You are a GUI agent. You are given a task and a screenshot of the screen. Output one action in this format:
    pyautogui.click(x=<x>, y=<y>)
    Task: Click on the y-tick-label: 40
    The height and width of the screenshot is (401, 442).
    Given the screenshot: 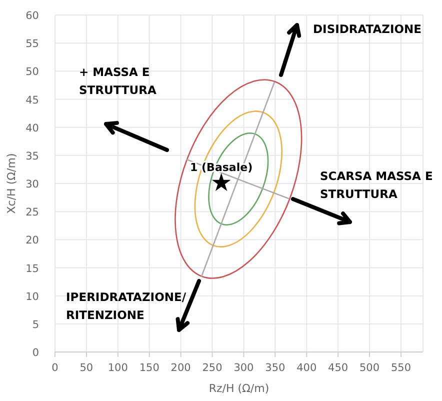 What is the action you would take?
    pyautogui.click(x=32, y=128)
    